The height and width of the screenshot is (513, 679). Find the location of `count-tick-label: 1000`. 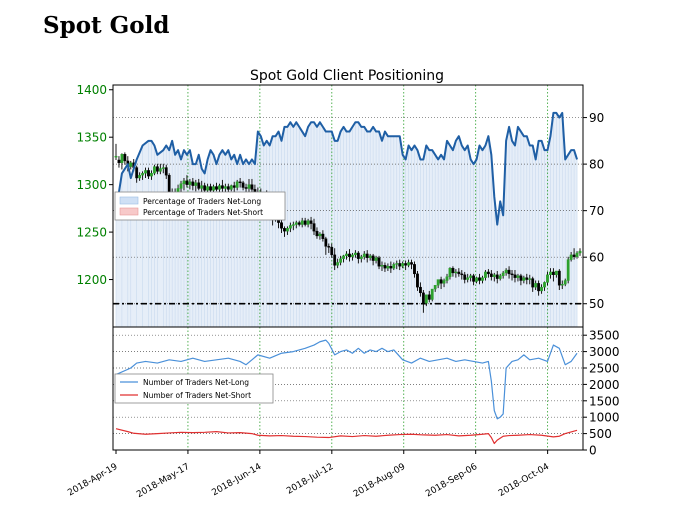

count-tick-label: 1000 is located at coordinates (604, 418).